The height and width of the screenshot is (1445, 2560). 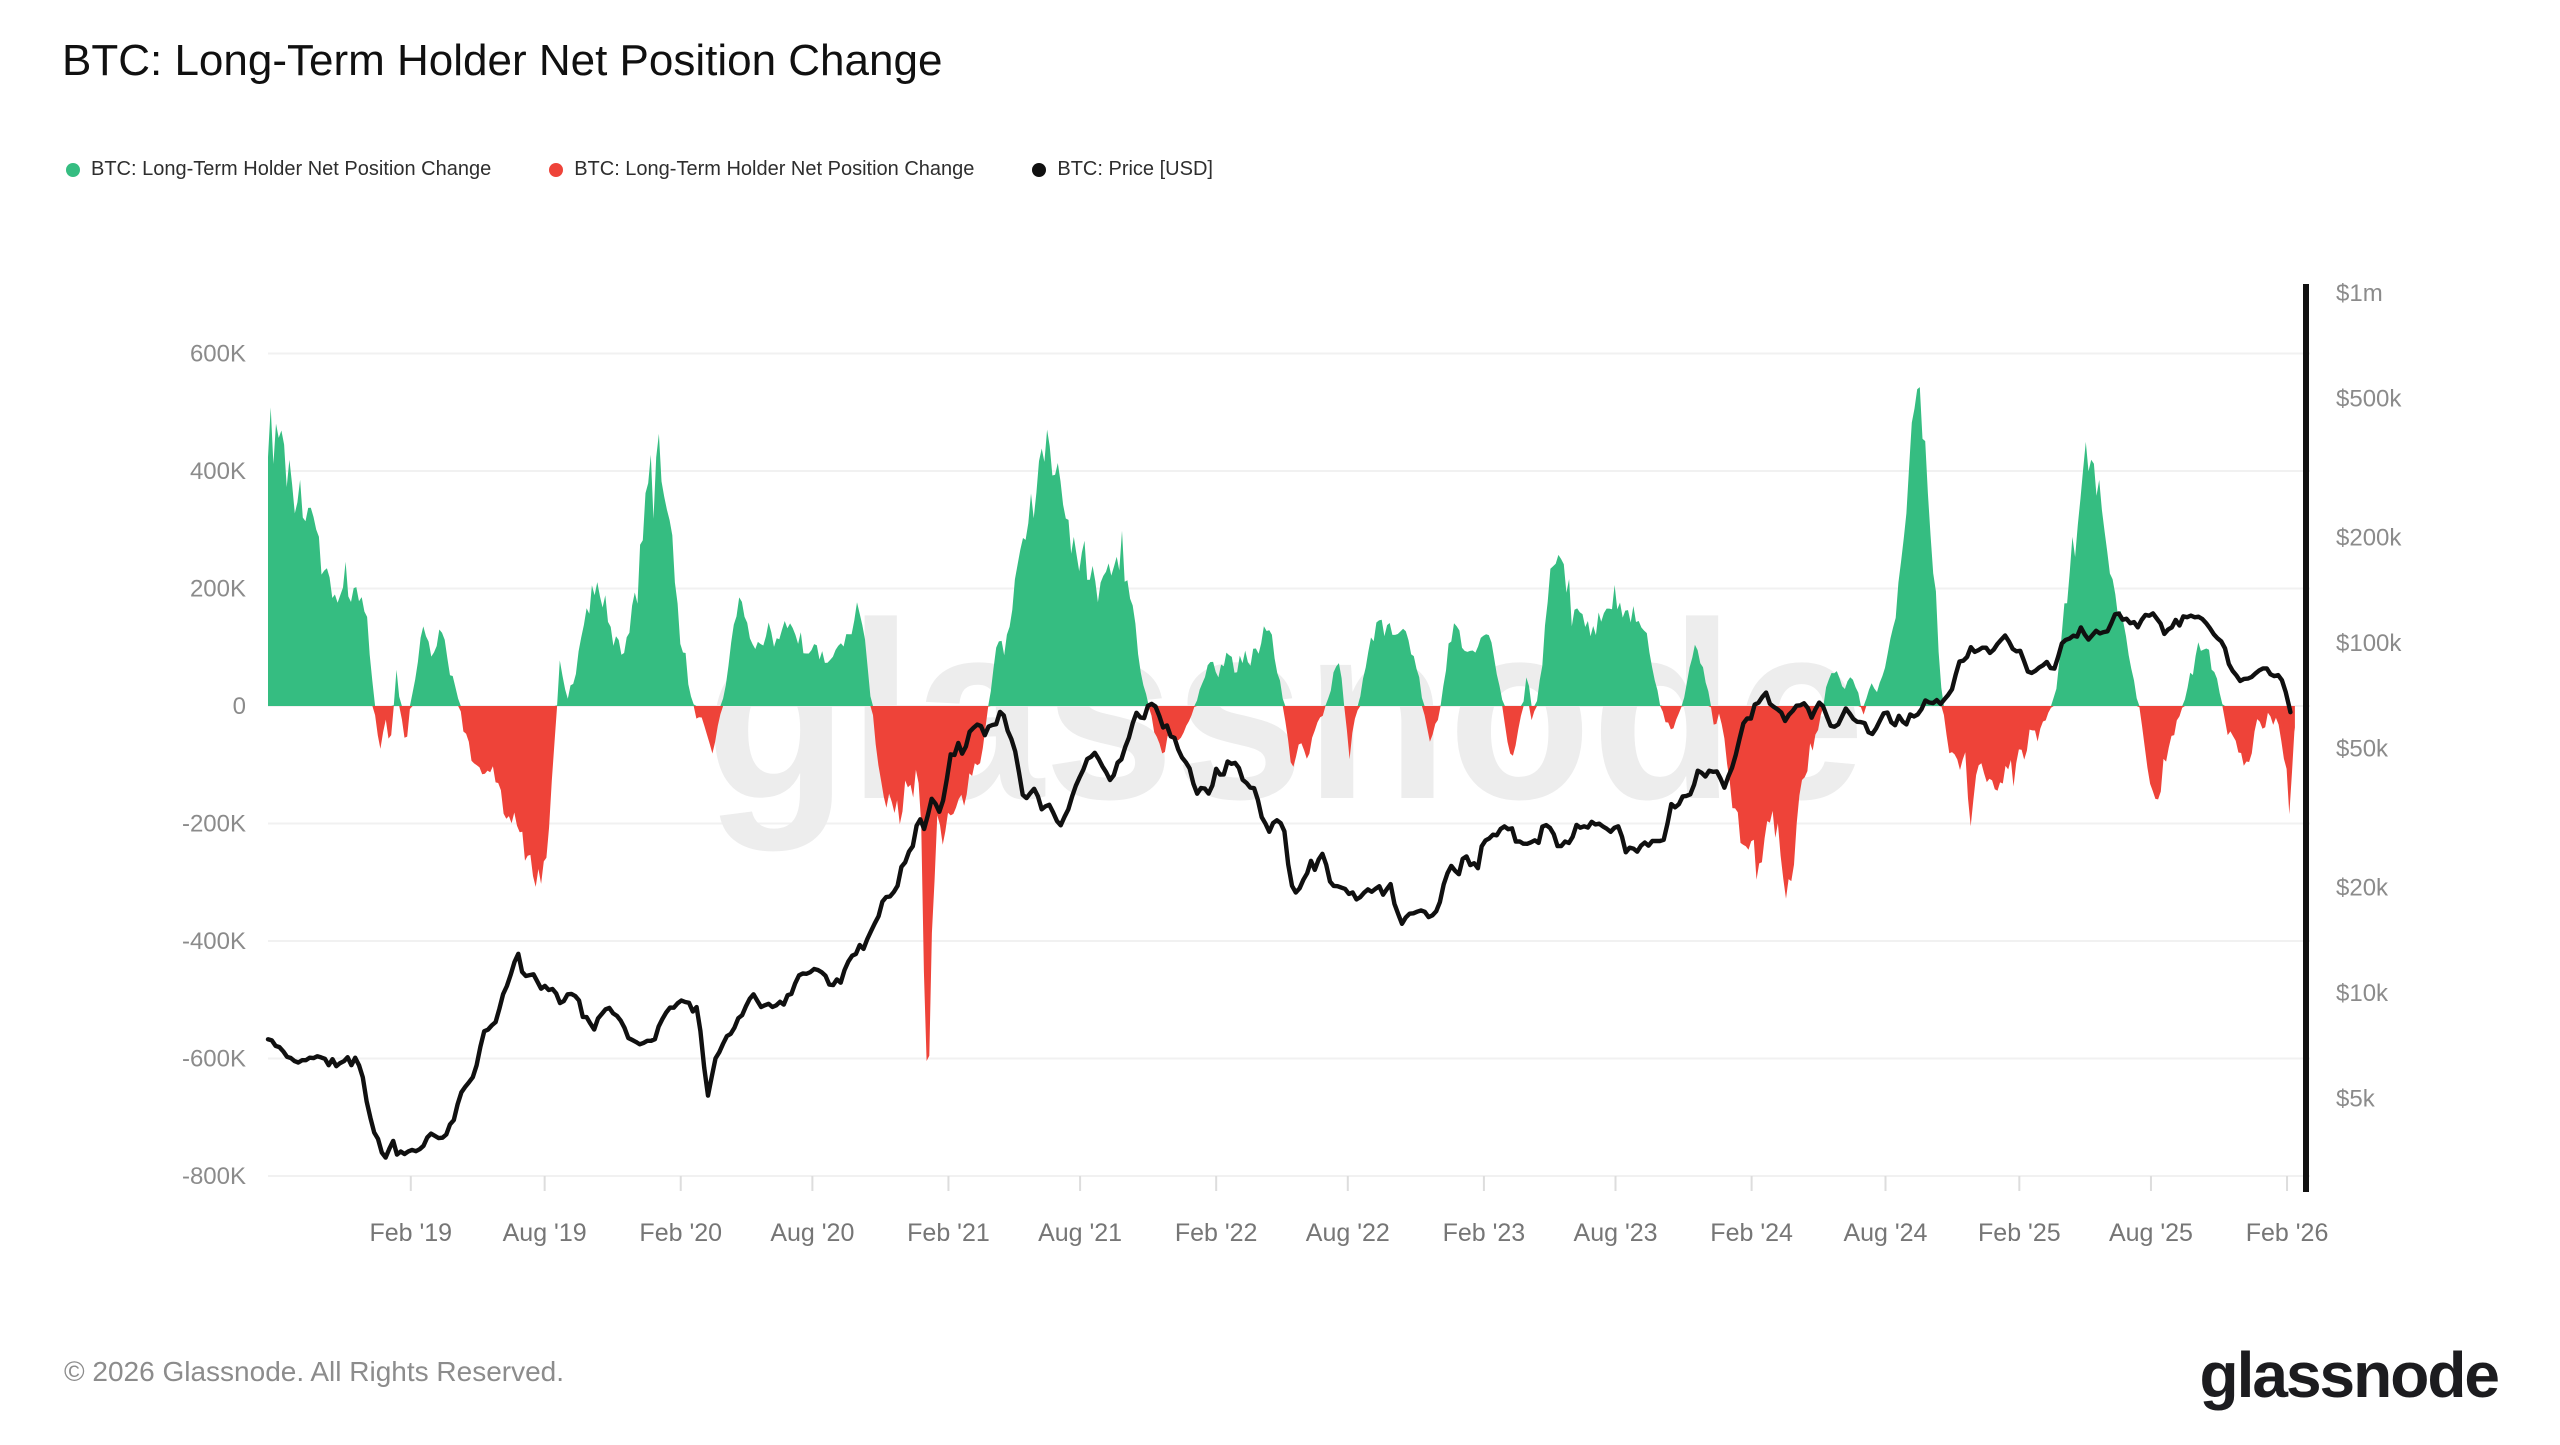 What do you see at coordinates (556, 169) in the screenshot?
I see `red-dot-icon` at bounding box center [556, 169].